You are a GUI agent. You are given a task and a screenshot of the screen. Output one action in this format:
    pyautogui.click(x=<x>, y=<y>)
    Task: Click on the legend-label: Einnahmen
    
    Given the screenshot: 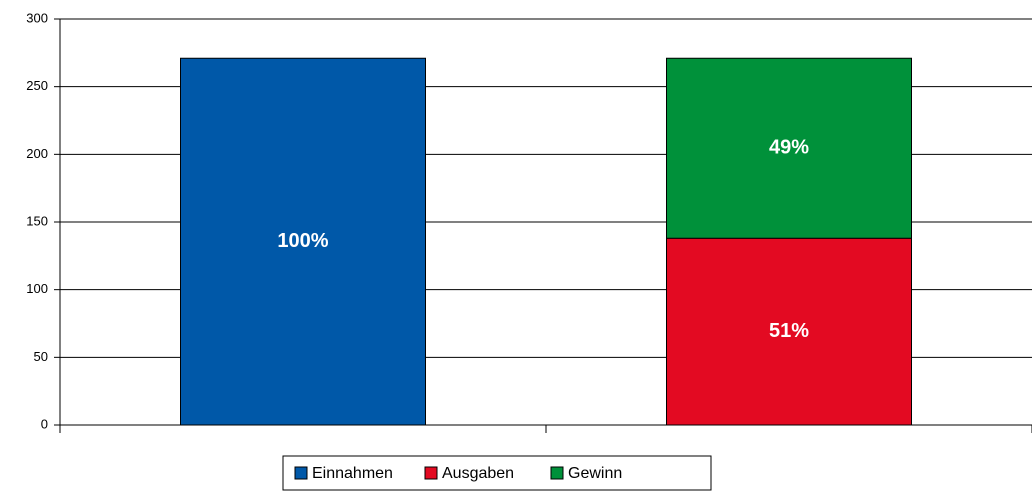 What is the action you would take?
    pyautogui.click(x=352, y=473)
    